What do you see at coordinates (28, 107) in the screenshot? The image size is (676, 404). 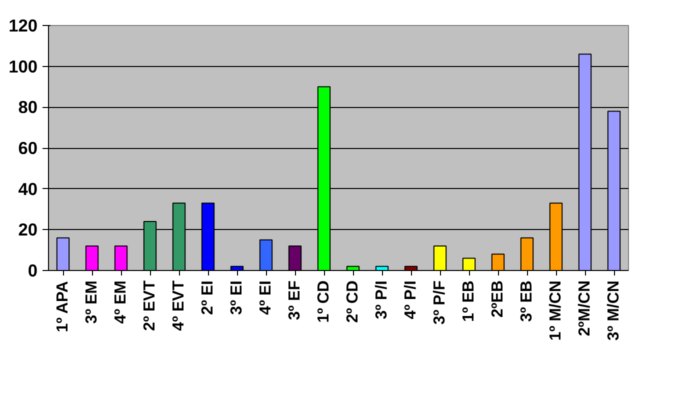 I see `y-tick-label: 80` at bounding box center [28, 107].